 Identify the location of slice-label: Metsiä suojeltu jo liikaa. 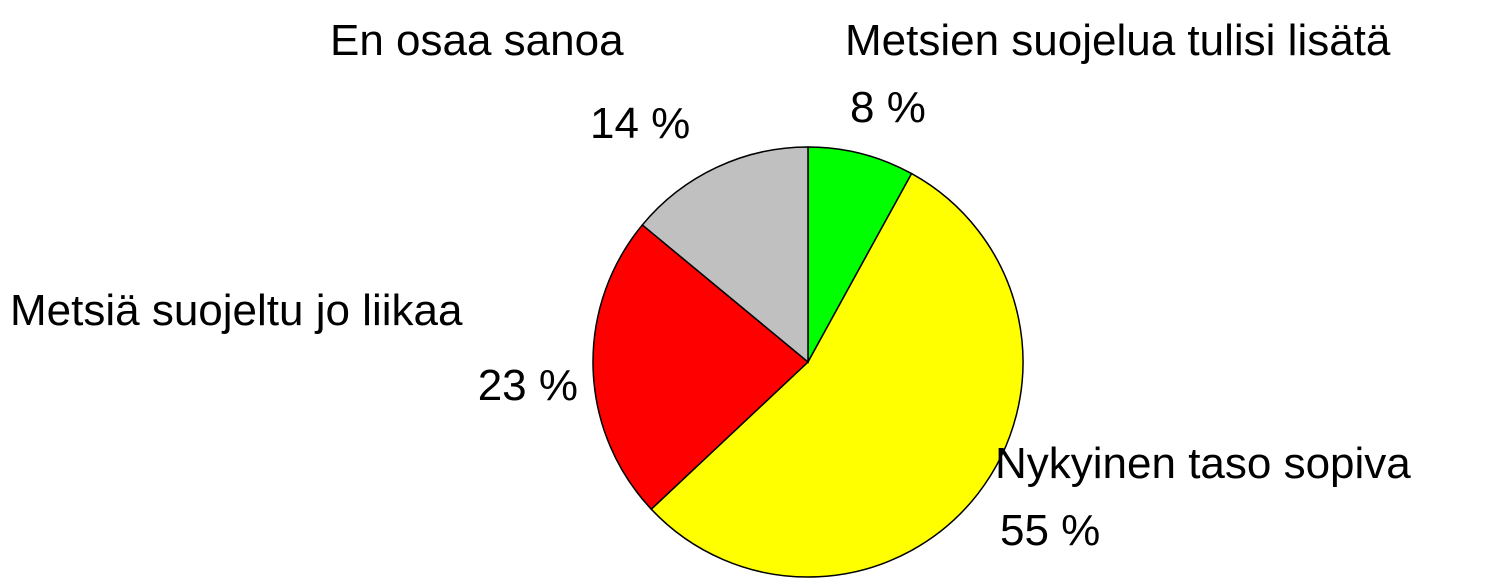
(236, 310).